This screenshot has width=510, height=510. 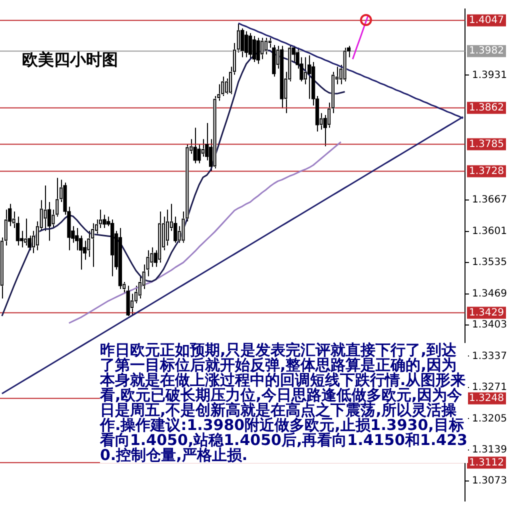 What do you see at coordinates (486, 171) in the screenshot?
I see `ref-line-label: 1.3728` at bounding box center [486, 171].